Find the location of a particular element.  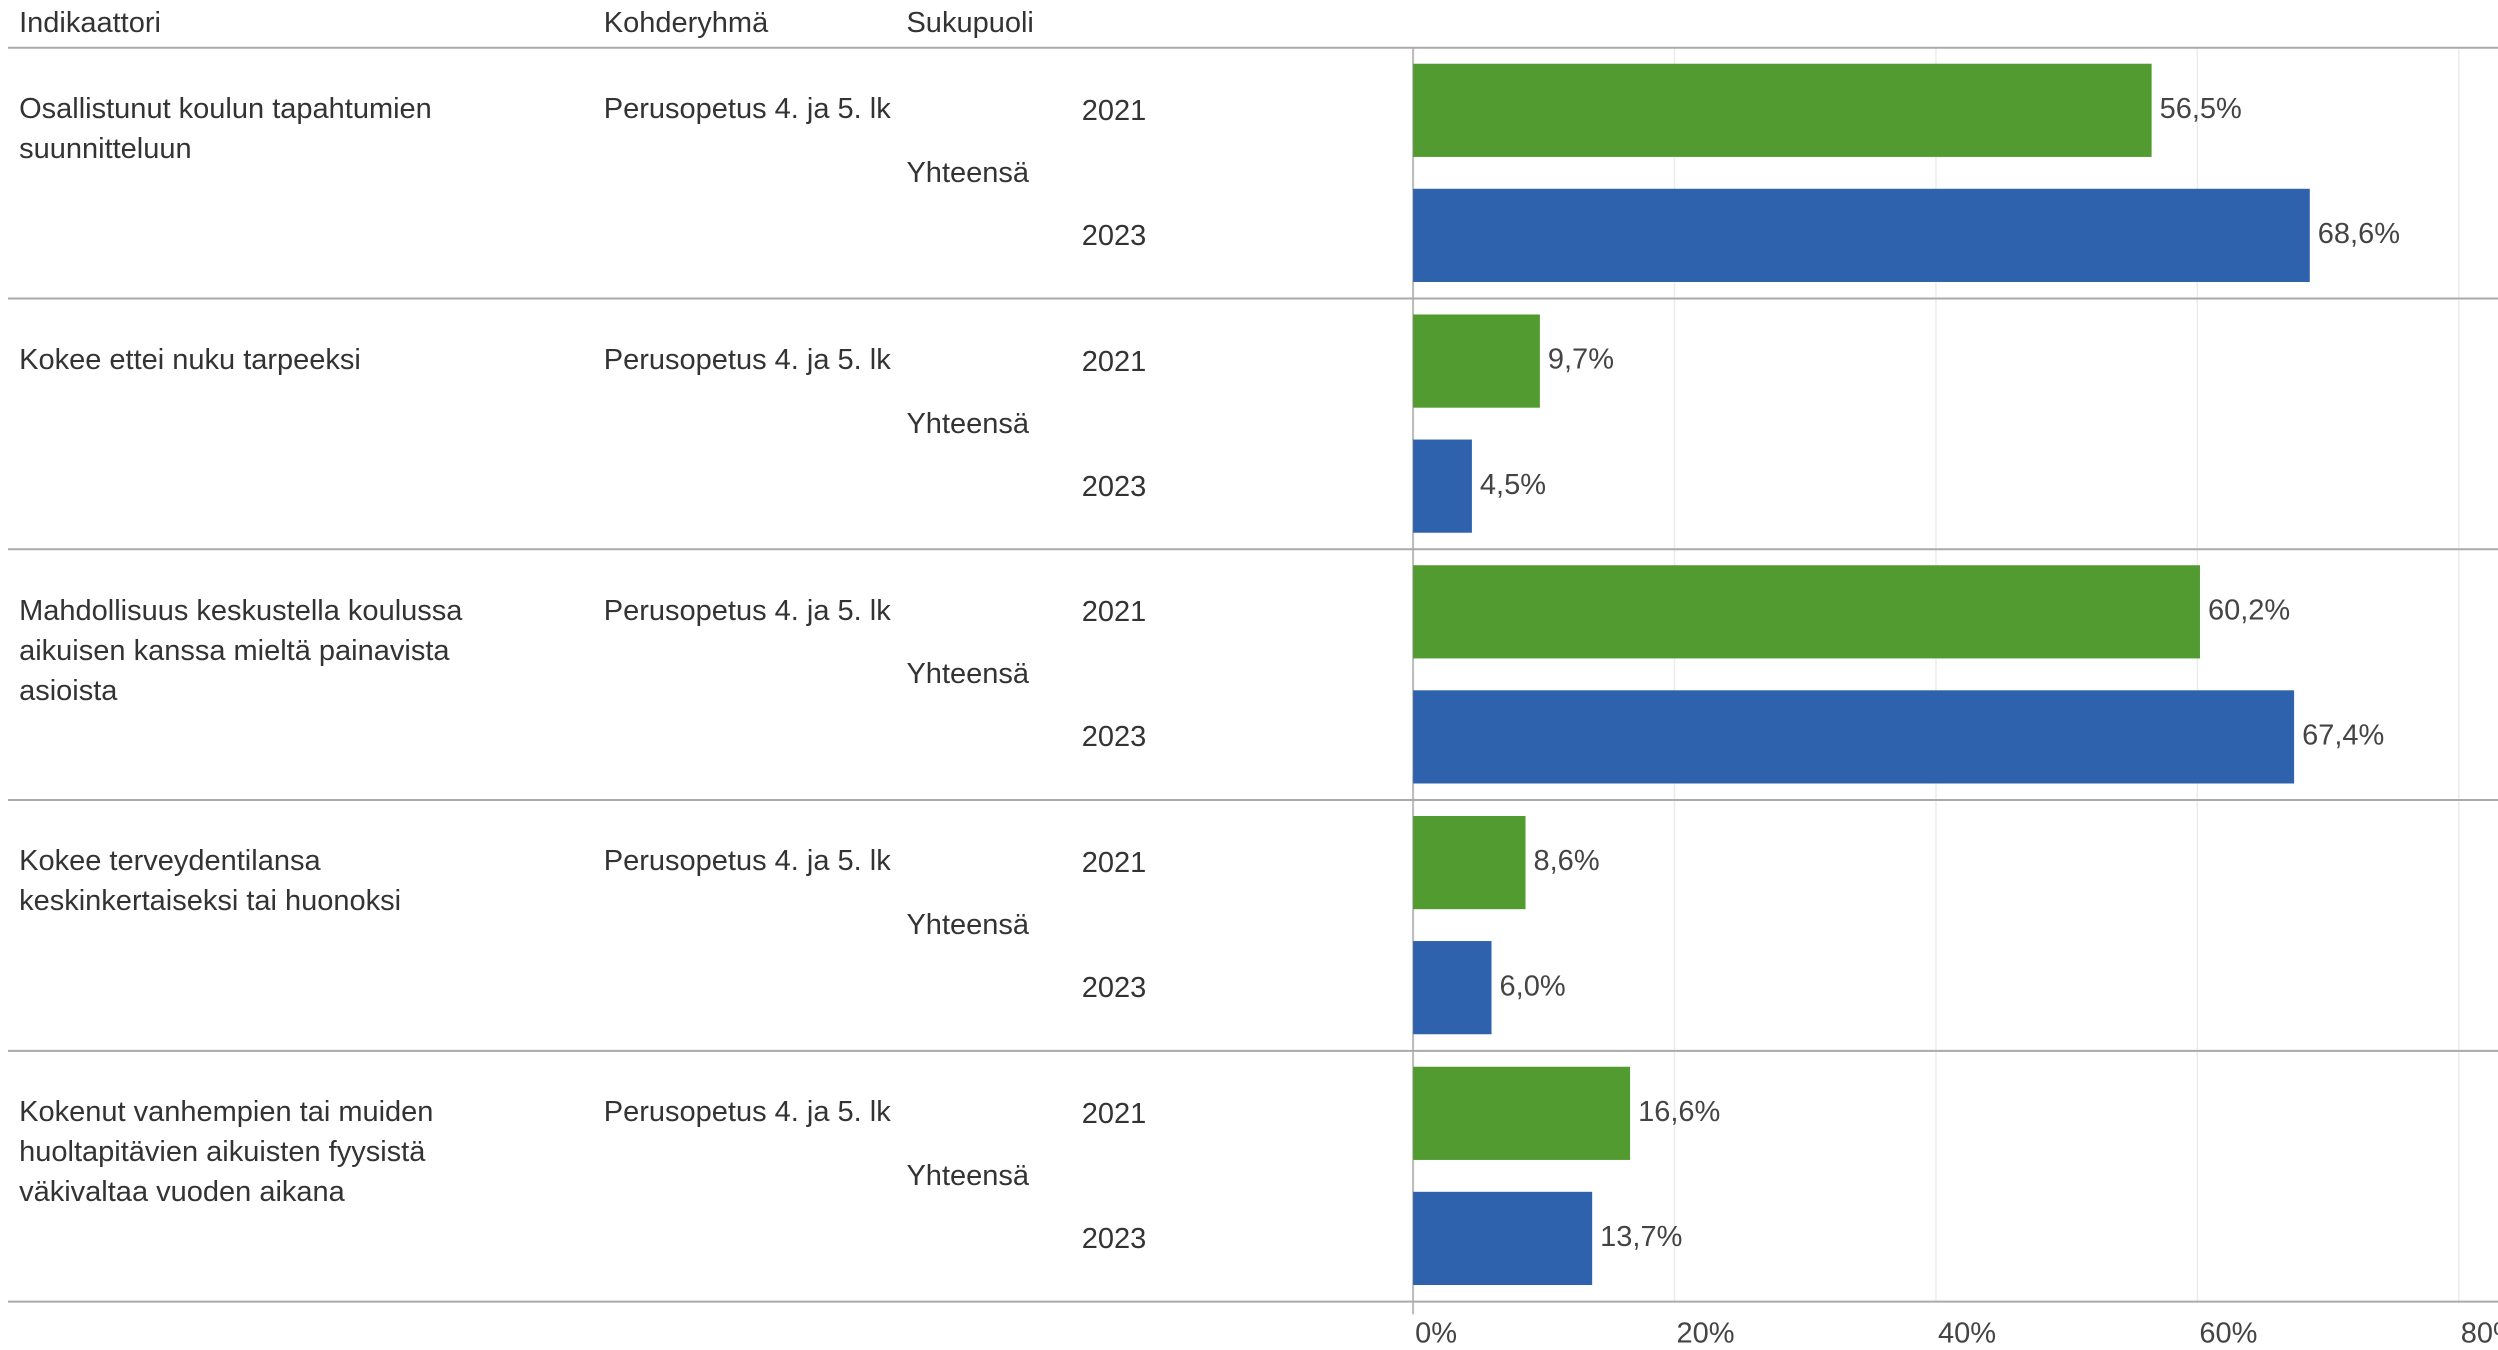

value-label: 13,7% is located at coordinates (1641, 1237).